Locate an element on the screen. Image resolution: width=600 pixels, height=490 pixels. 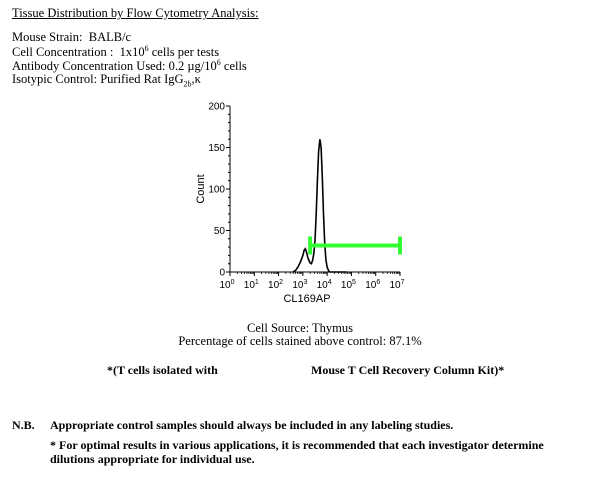
antibody-concentration-exponent: 6 is located at coordinates (218, 62).